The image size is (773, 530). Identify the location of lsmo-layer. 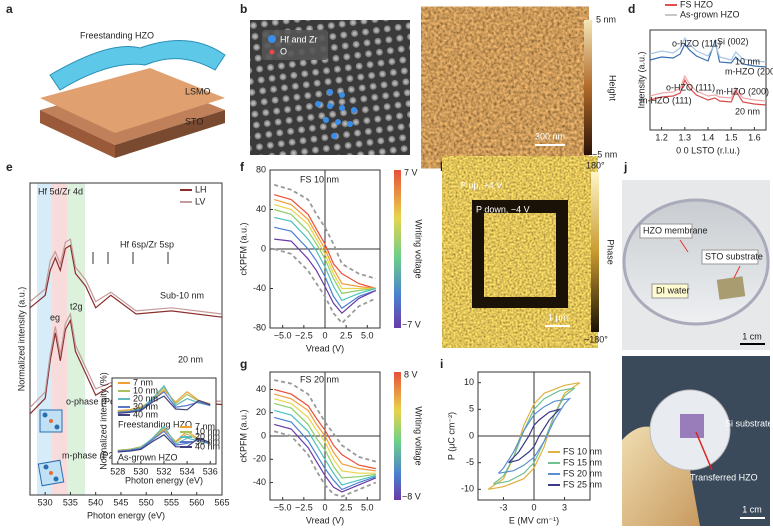
(132, 100).